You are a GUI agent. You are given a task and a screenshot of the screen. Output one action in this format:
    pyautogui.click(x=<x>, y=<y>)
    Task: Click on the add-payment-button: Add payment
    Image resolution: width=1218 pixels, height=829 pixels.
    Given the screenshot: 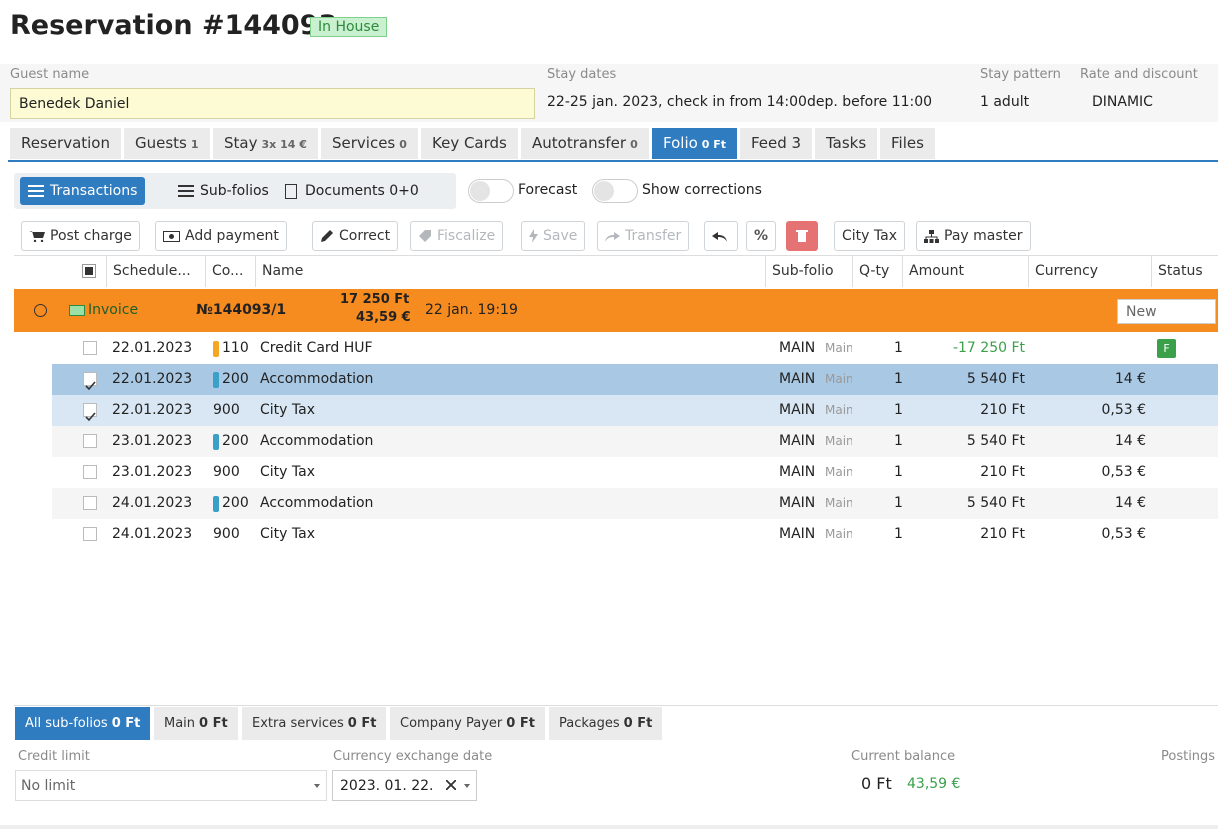 What is the action you would take?
    pyautogui.click(x=221, y=236)
    